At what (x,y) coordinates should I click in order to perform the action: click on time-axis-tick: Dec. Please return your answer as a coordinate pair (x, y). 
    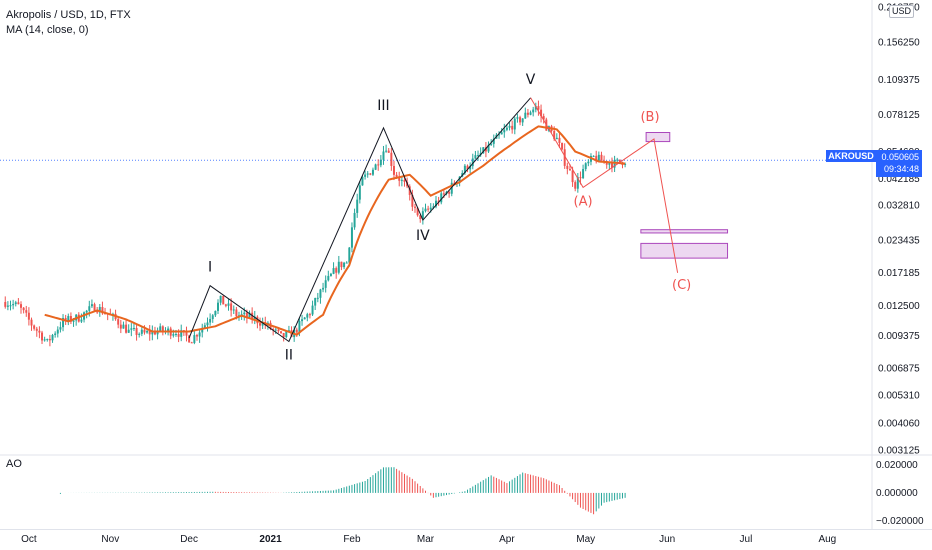
    Looking at the image, I should click on (189, 539).